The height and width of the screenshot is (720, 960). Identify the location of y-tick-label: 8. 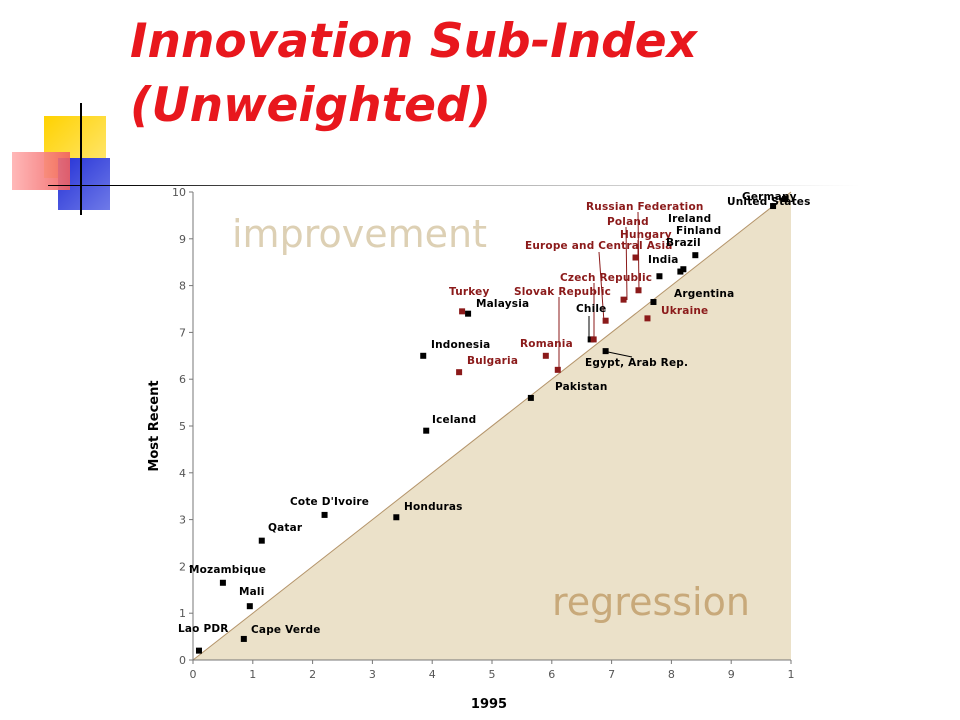
(182, 286).